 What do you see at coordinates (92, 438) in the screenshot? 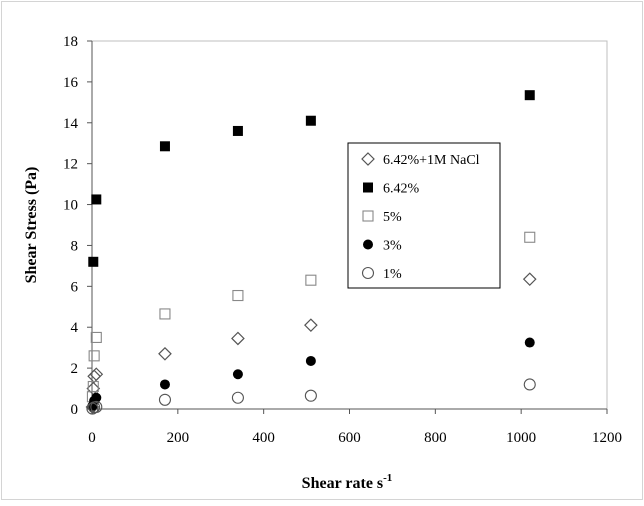
I see `x-tick-label: 0` at bounding box center [92, 438].